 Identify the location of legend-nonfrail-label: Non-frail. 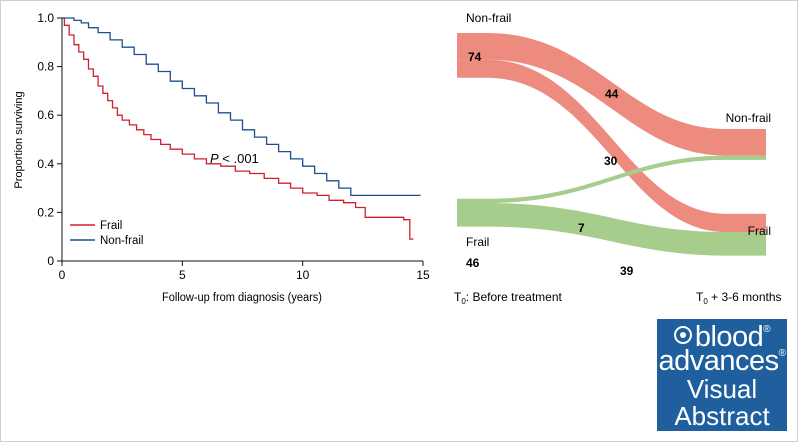
(121, 241).